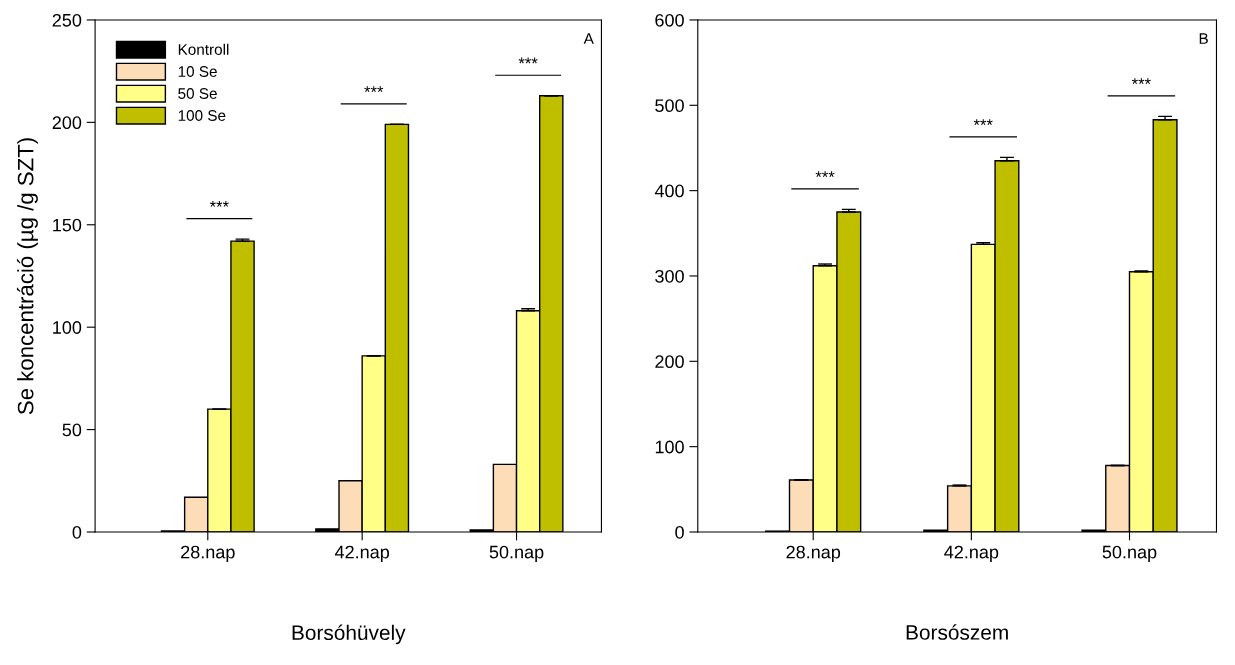 The width and height of the screenshot is (1235, 665). Describe the element at coordinates (669, 191) in the screenshot. I see `y-tick-label: 400` at that location.